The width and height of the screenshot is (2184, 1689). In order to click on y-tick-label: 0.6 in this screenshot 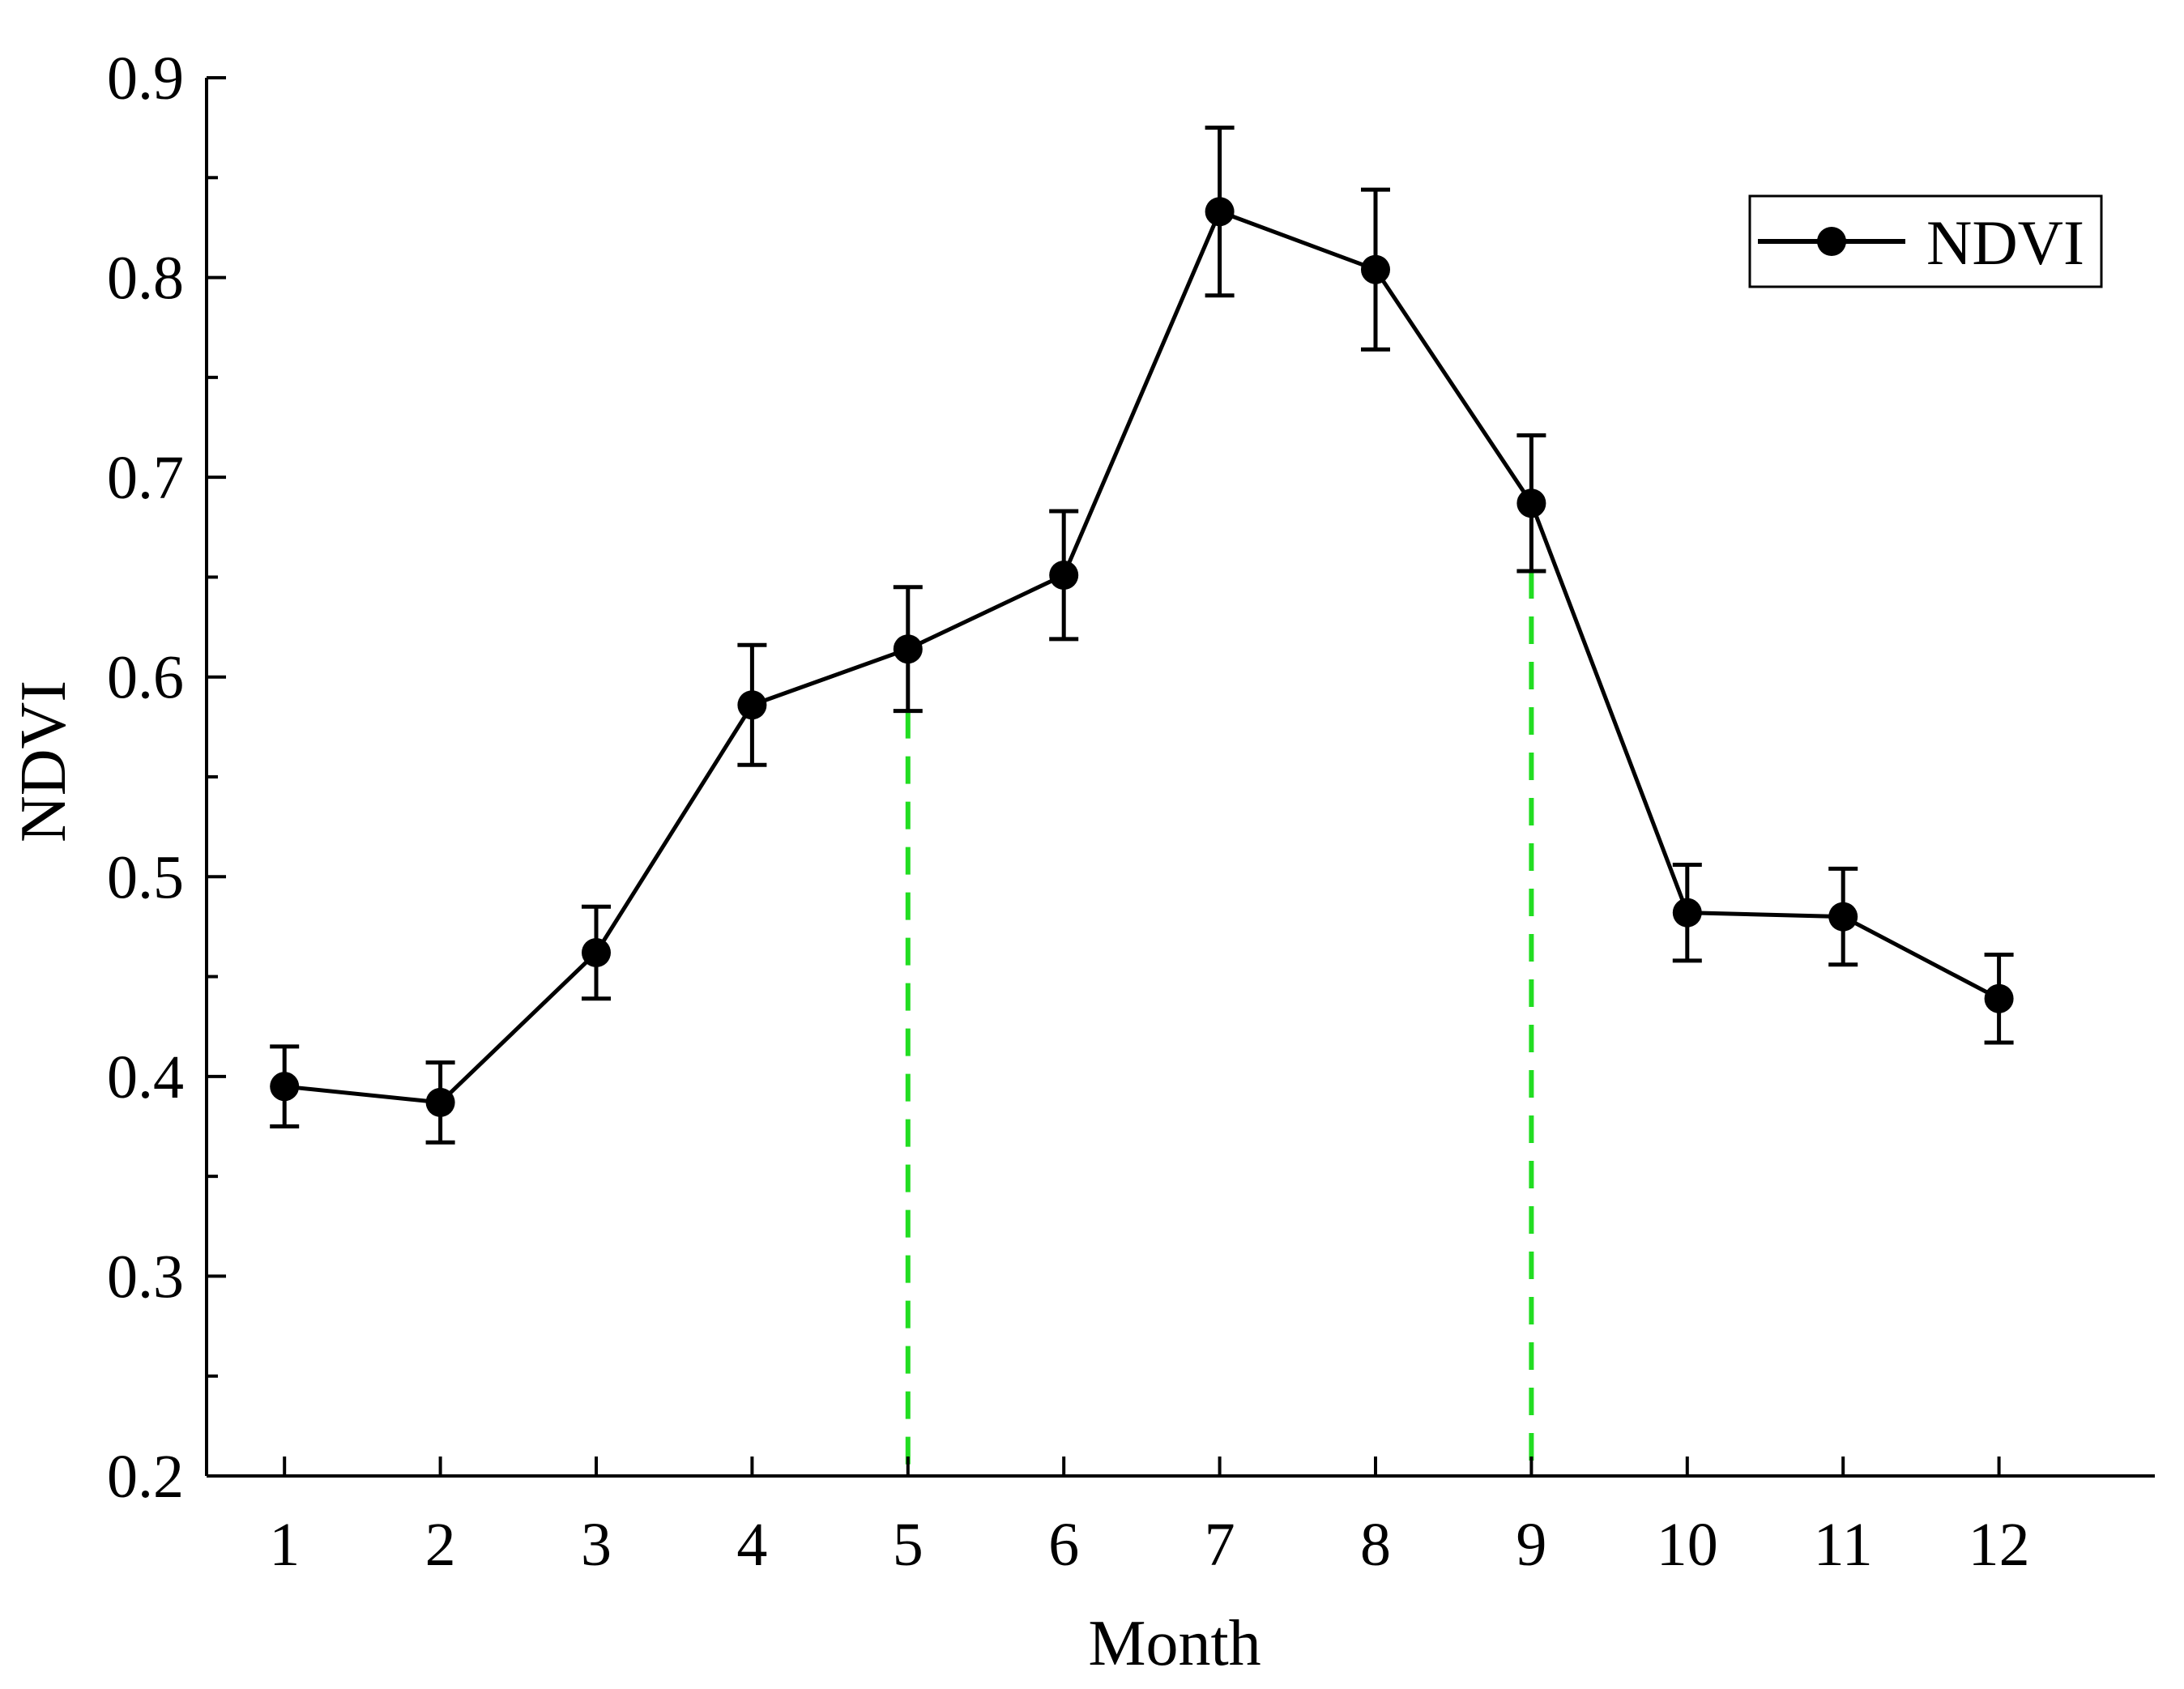, I will do `click(146, 678)`.